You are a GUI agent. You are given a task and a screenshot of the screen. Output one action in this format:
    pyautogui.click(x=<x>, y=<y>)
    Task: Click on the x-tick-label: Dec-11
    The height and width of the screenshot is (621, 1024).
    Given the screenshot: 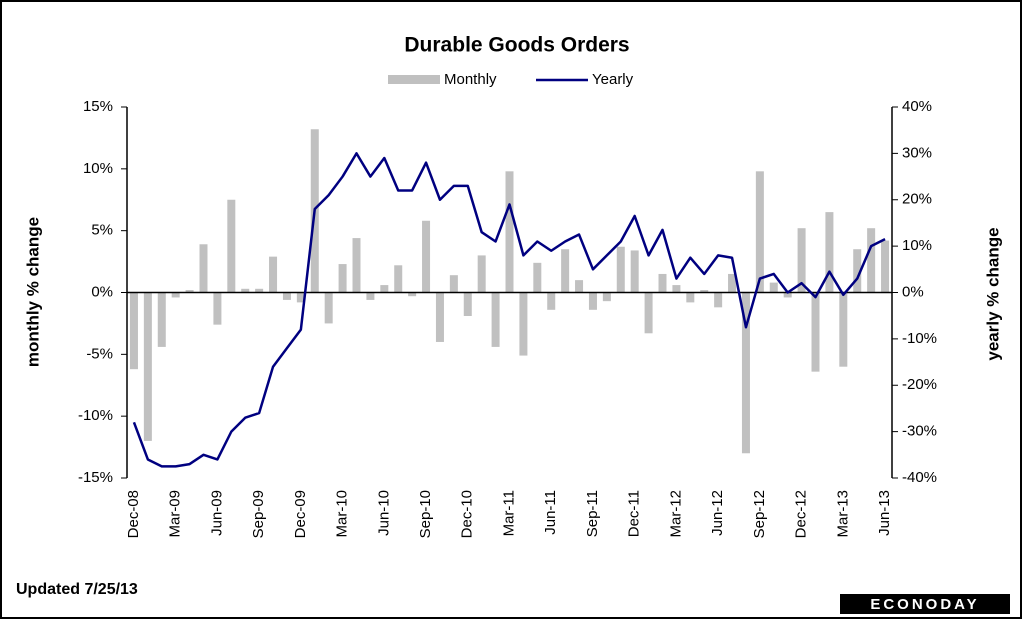 What is the action you would take?
    pyautogui.click(x=634, y=513)
    